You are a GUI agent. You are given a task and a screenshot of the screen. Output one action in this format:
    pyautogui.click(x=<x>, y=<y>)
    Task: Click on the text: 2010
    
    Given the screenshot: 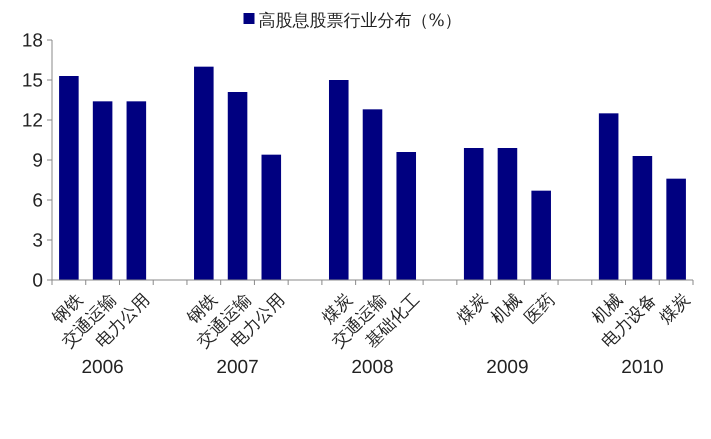 What is the action you would take?
    pyautogui.click(x=642, y=367)
    